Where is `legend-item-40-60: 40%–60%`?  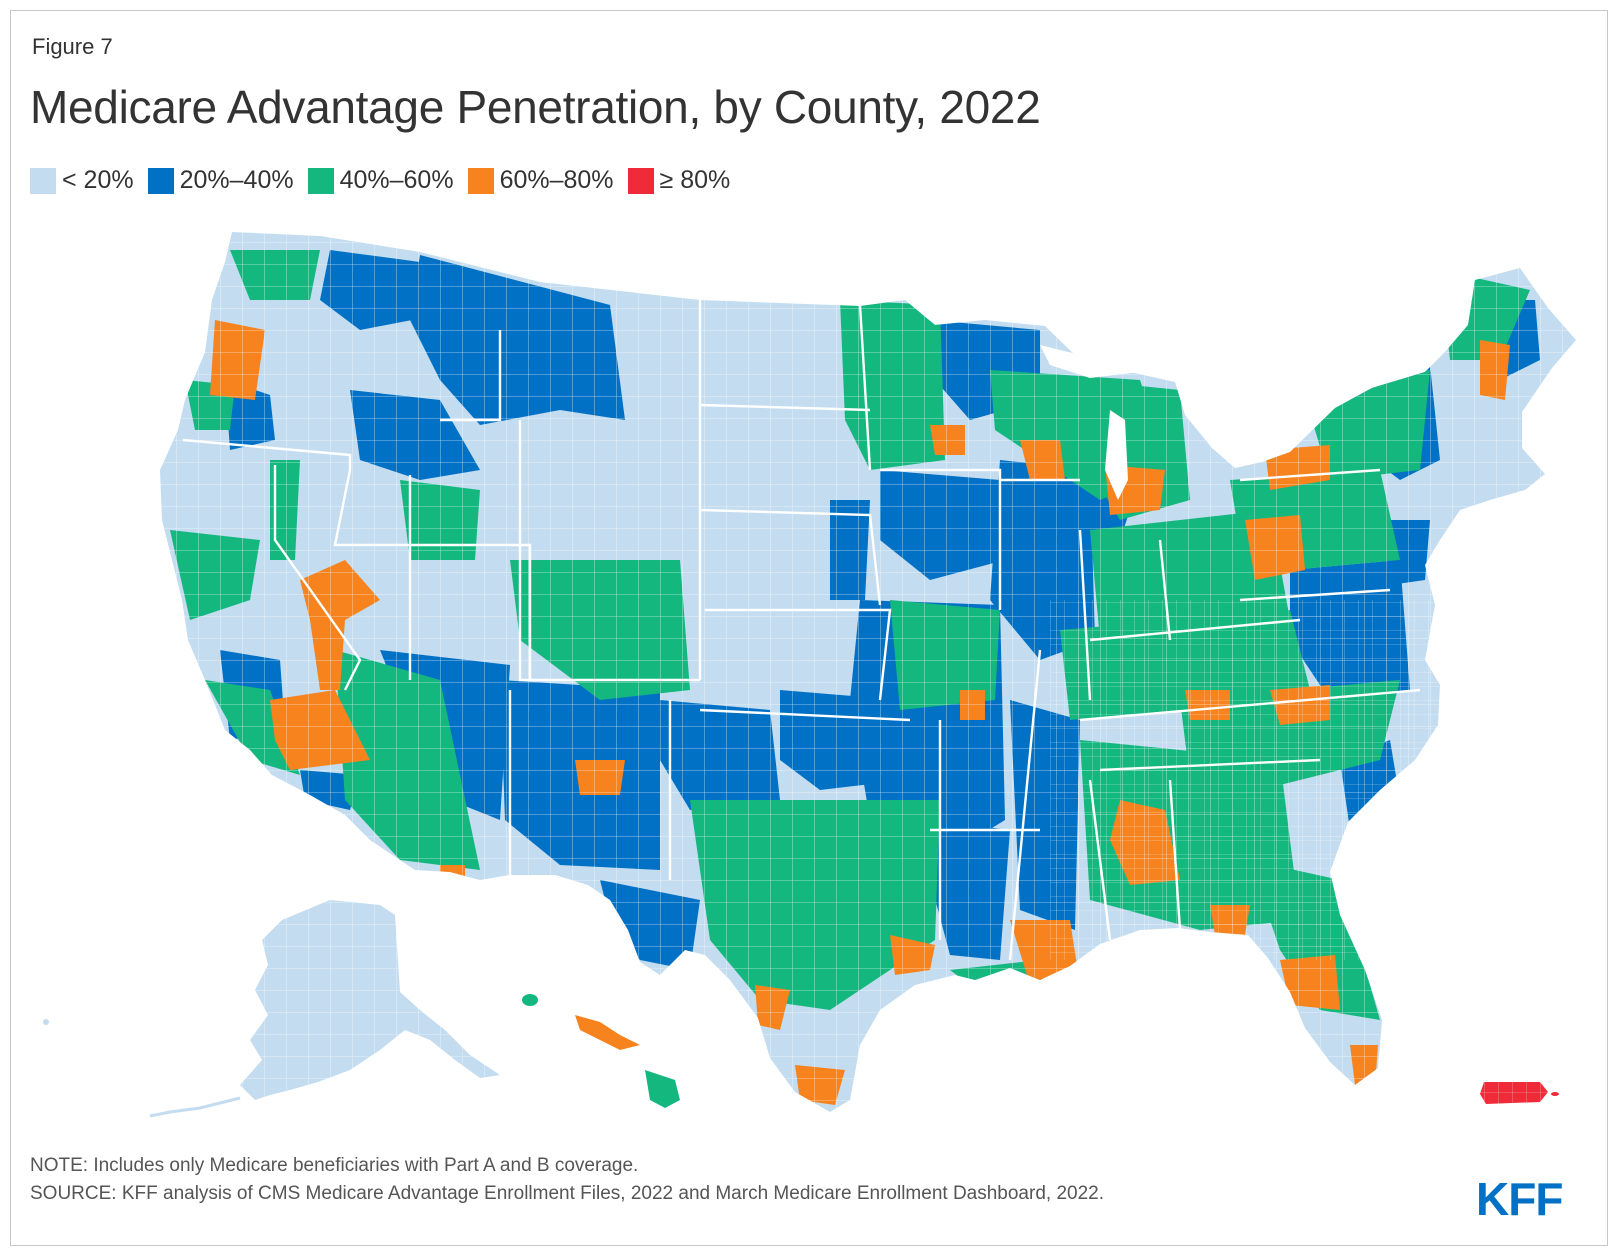 legend-item-40-60: 40%–60% is located at coordinates (380, 180).